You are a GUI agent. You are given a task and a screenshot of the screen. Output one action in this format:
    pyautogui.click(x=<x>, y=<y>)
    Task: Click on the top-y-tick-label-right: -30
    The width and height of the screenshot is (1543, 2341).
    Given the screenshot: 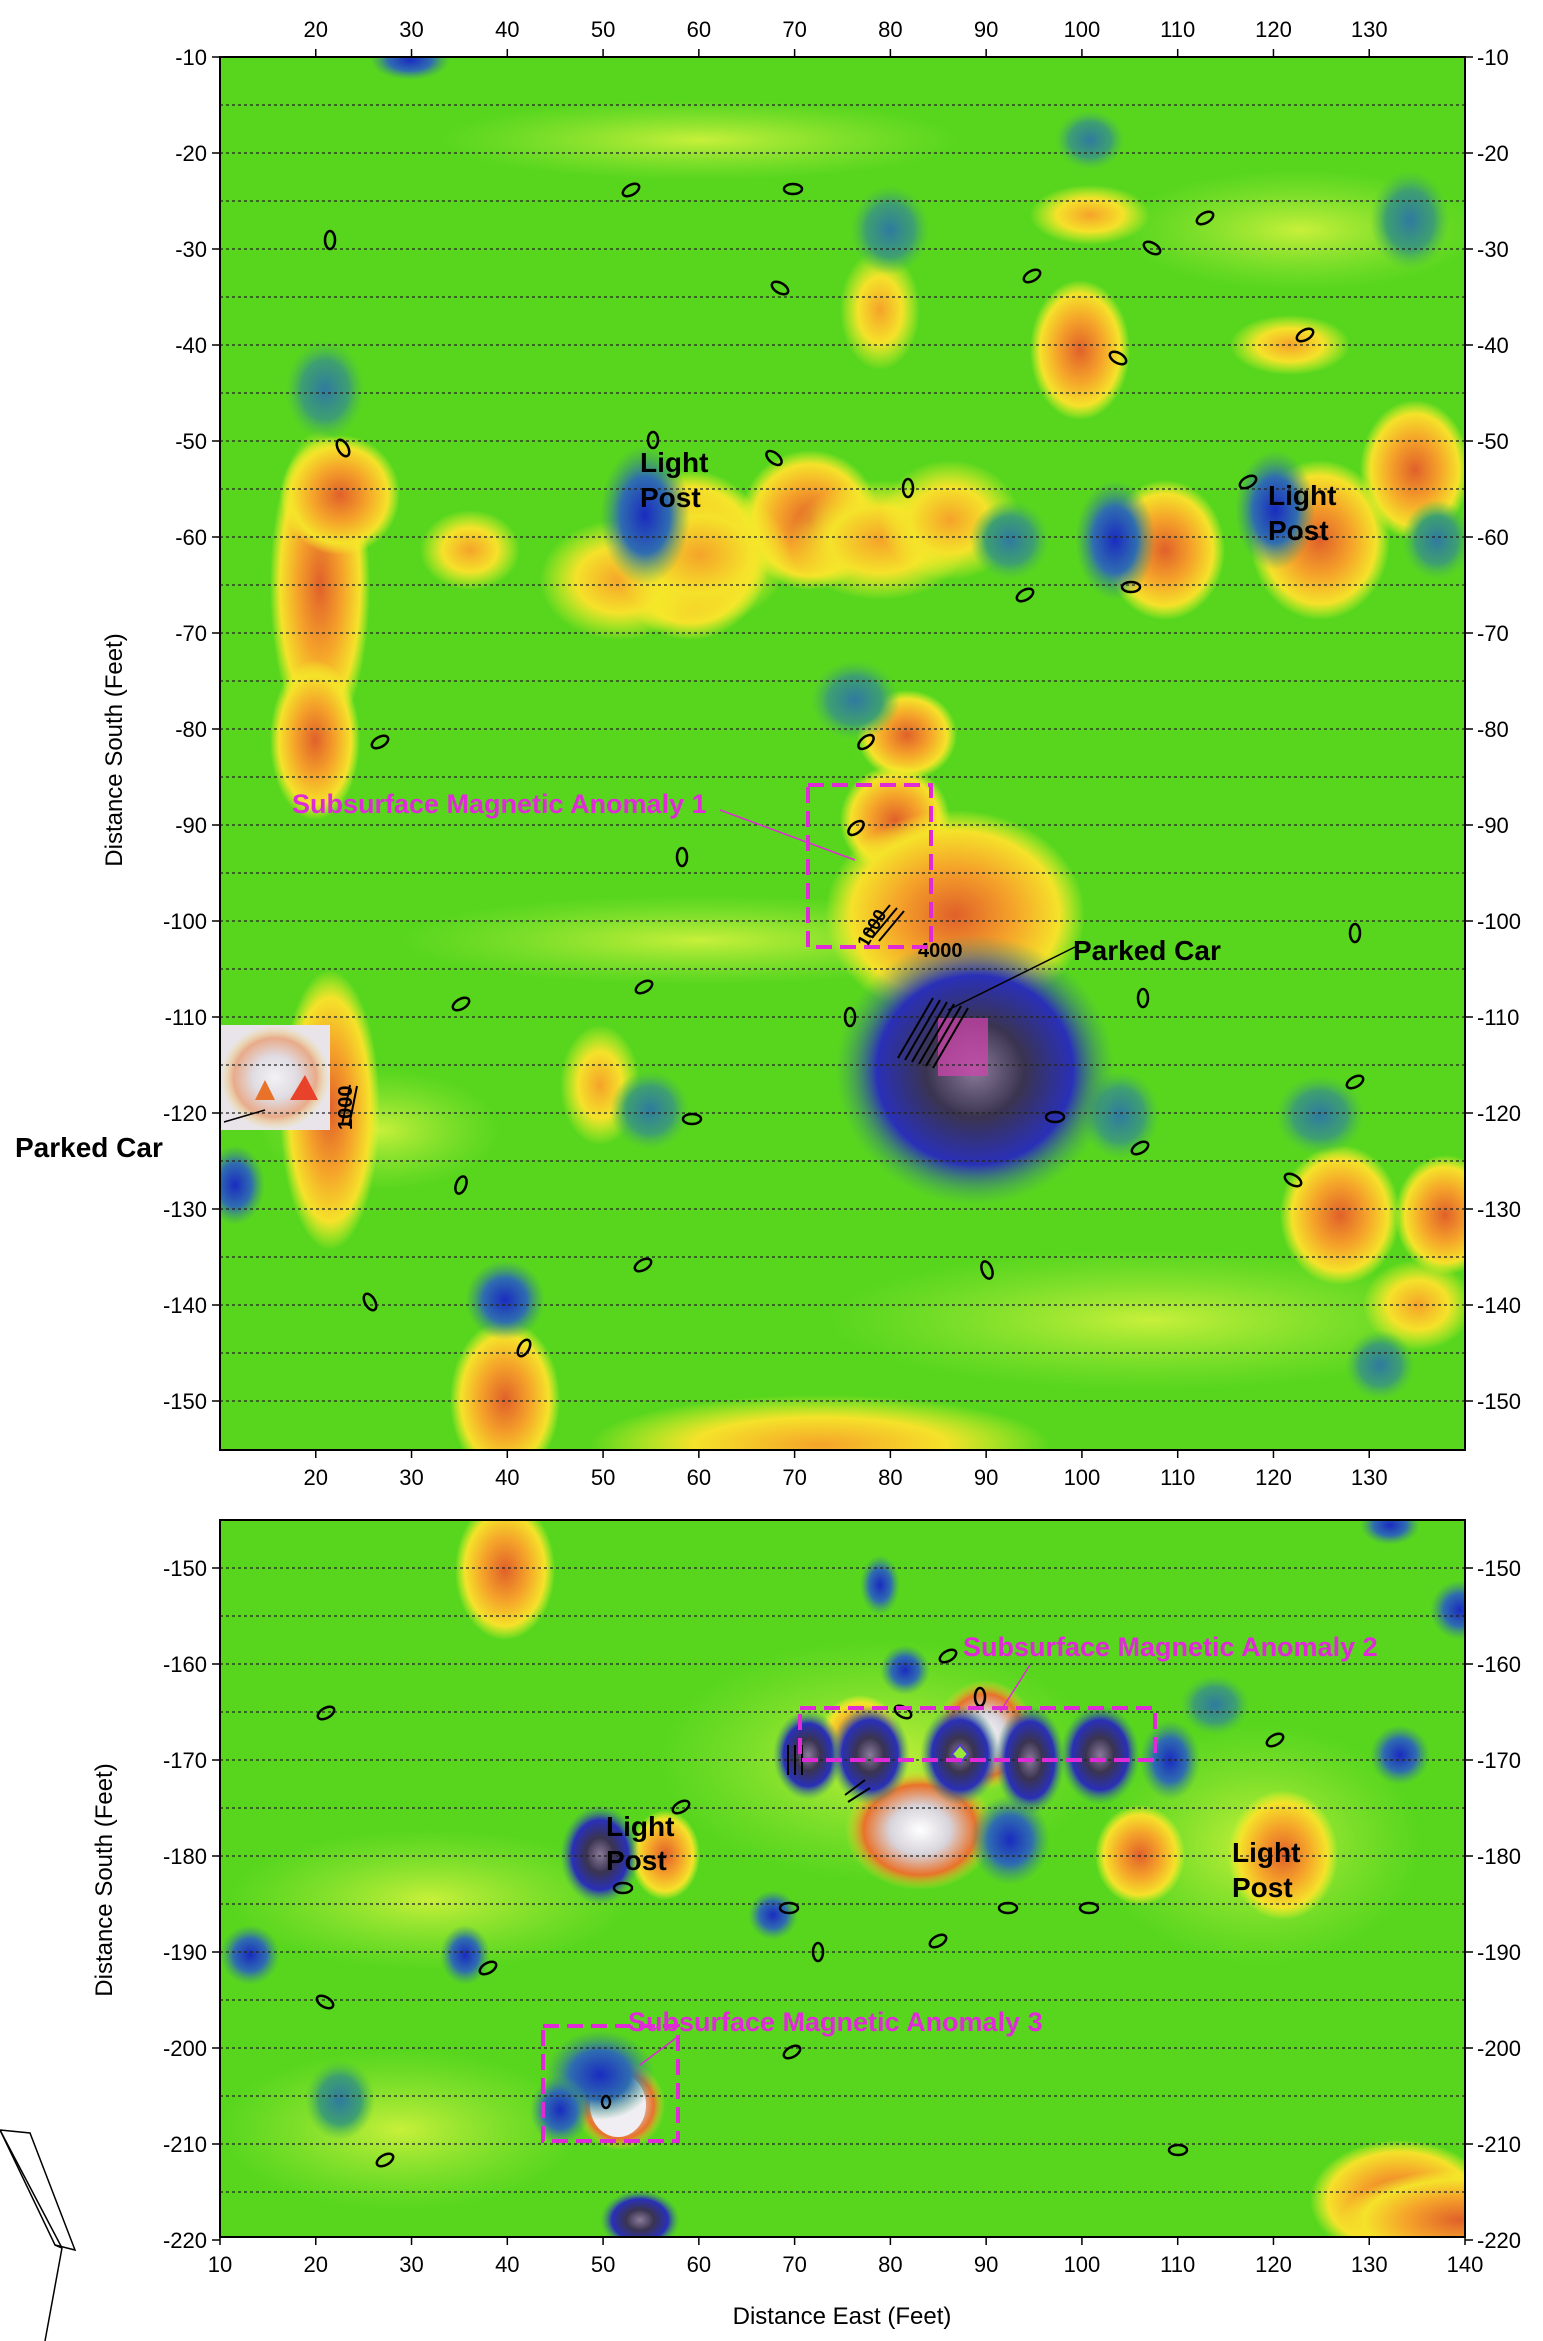 What is the action you would take?
    pyautogui.click(x=1493, y=249)
    